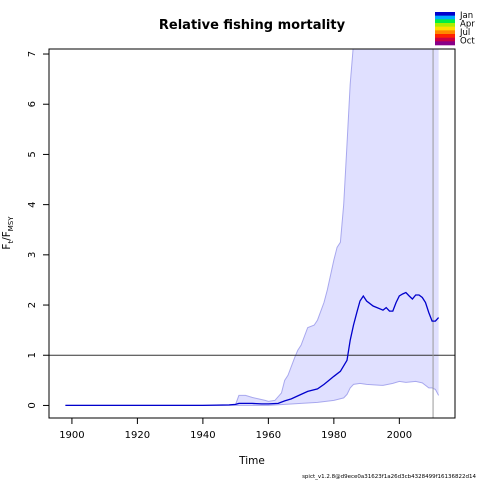  I want to click on y-axis-label: Ft/FMSY, so click(8, 233).